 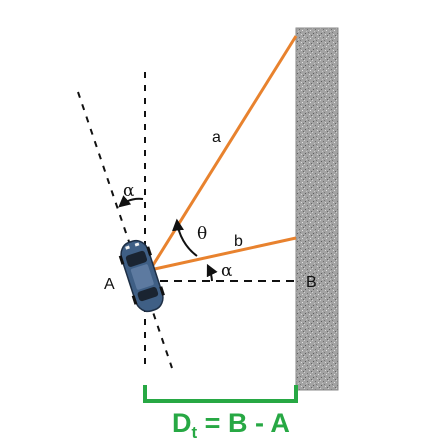 What do you see at coordinates (317, 209) in the screenshot?
I see `wall` at bounding box center [317, 209].